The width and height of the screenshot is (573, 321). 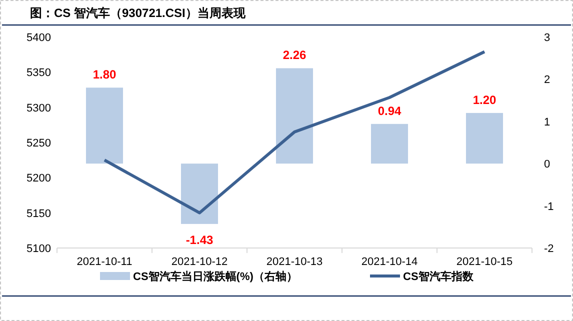 What do you see at coordinates (549, 249) in the screenshot?
I see `y2-tick-label: -2` at bounding box center [549, 249].